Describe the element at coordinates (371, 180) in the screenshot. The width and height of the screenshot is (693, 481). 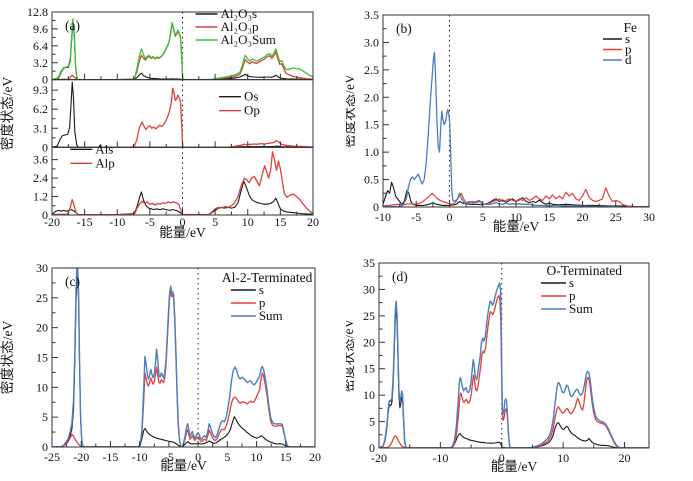
I see `y-tick-label: 0.5` at that location.